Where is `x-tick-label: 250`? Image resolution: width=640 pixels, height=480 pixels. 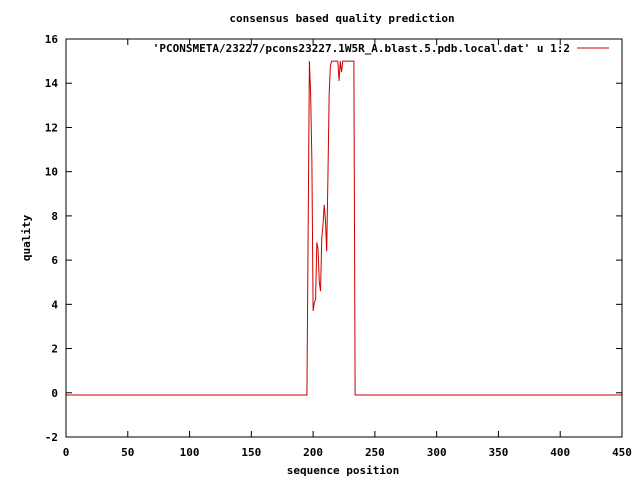 x-tick-label: 250 is located at coordinates (375, 452).